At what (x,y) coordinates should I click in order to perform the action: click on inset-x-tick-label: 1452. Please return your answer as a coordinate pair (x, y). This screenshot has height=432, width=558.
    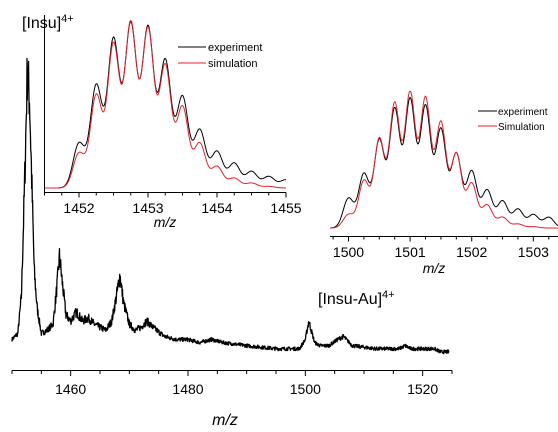
    Looking at the image, I should click on (78, 208).